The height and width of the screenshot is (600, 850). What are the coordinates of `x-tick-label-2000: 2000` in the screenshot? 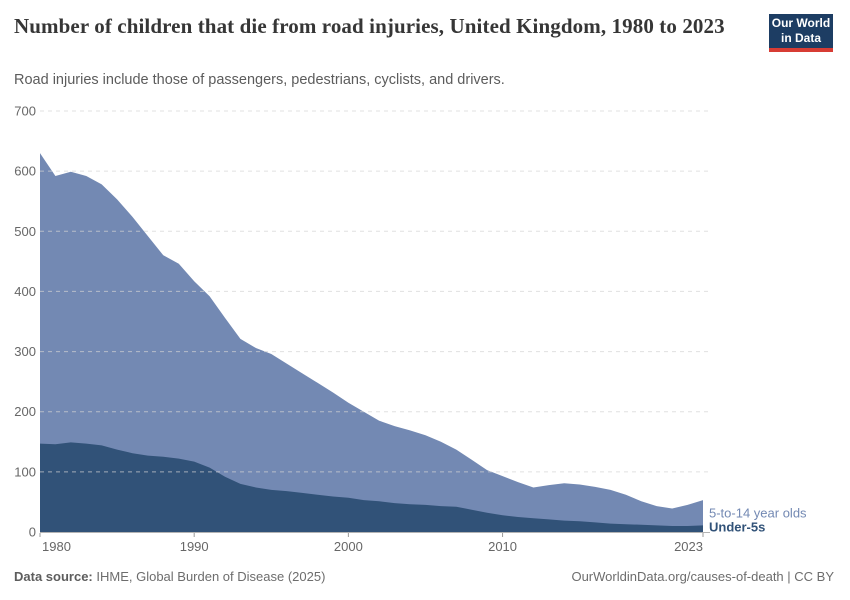 It's located at (348, 546).